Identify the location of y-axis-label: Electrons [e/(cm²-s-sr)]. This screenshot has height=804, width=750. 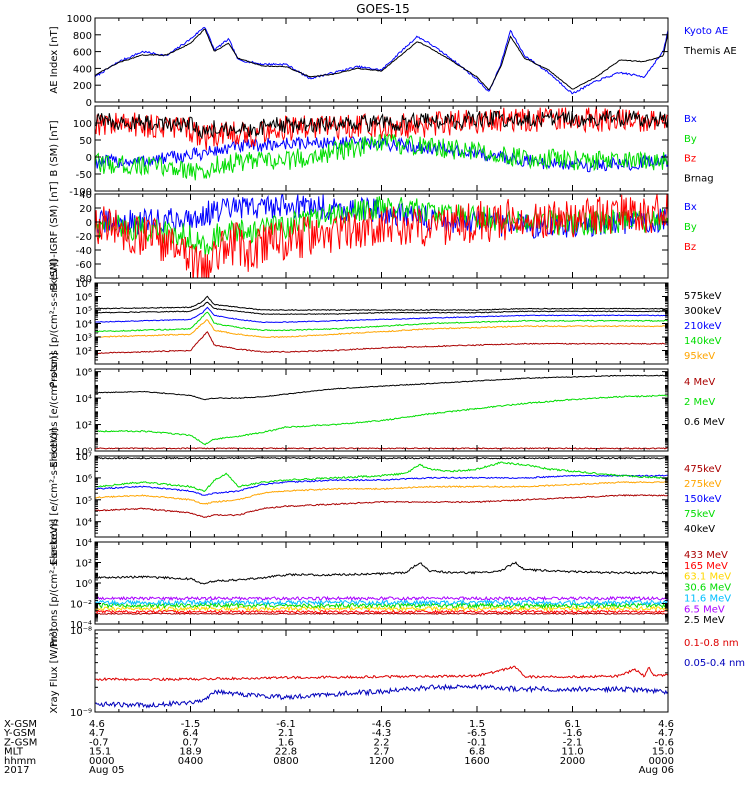
(54, 410).